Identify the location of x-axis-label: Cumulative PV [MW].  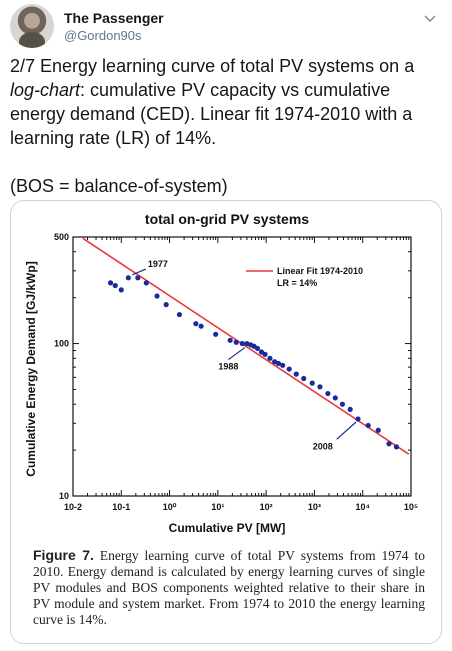
(227, 528).